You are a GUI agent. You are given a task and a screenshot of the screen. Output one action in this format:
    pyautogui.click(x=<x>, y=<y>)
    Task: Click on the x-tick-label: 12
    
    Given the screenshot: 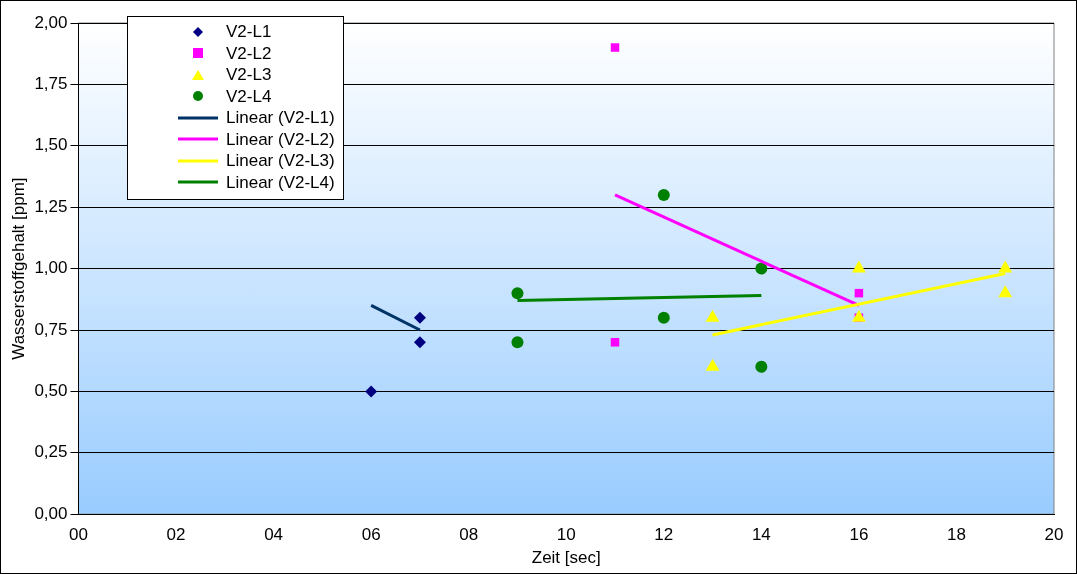 What is the action you would take?
    pyautogui.click(x=664, y=535)
    